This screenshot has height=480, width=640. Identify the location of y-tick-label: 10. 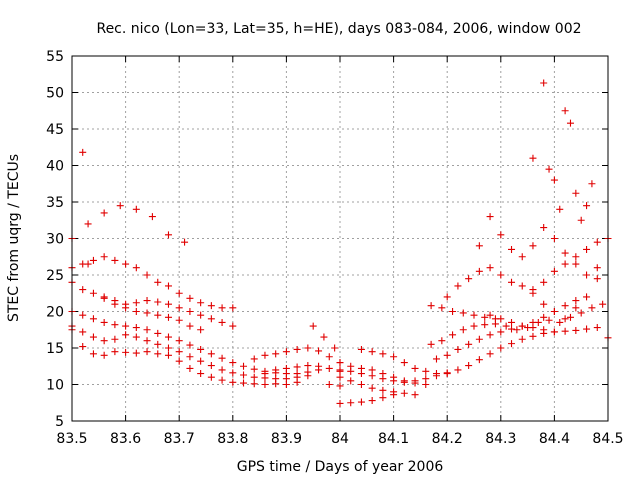
(55, 386).